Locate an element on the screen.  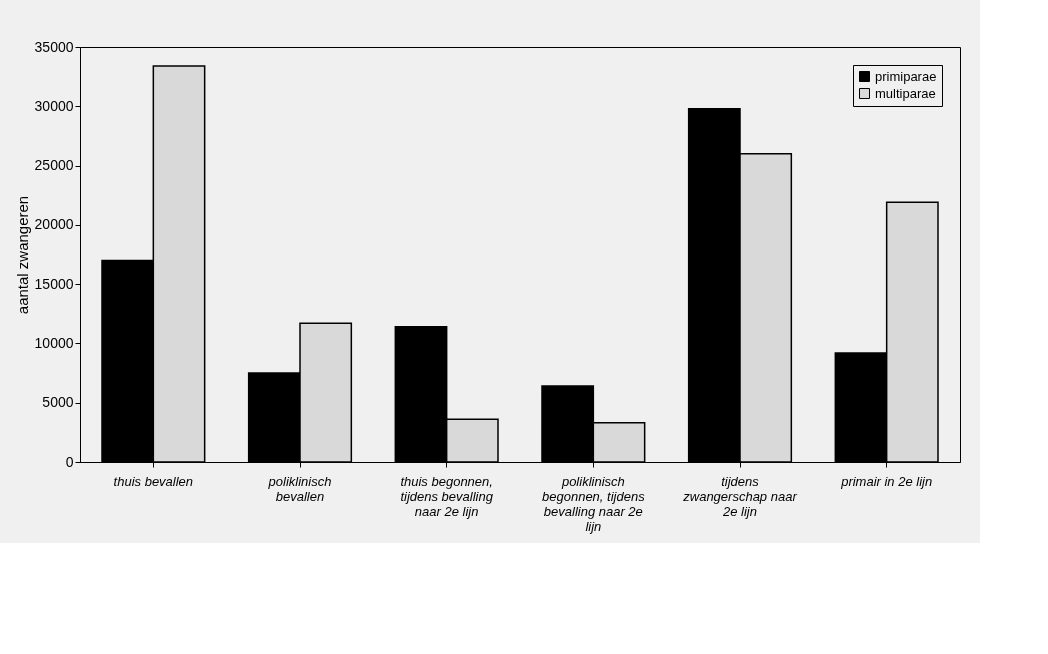
legend-label: multiparae is located at coordinates (905, 93).